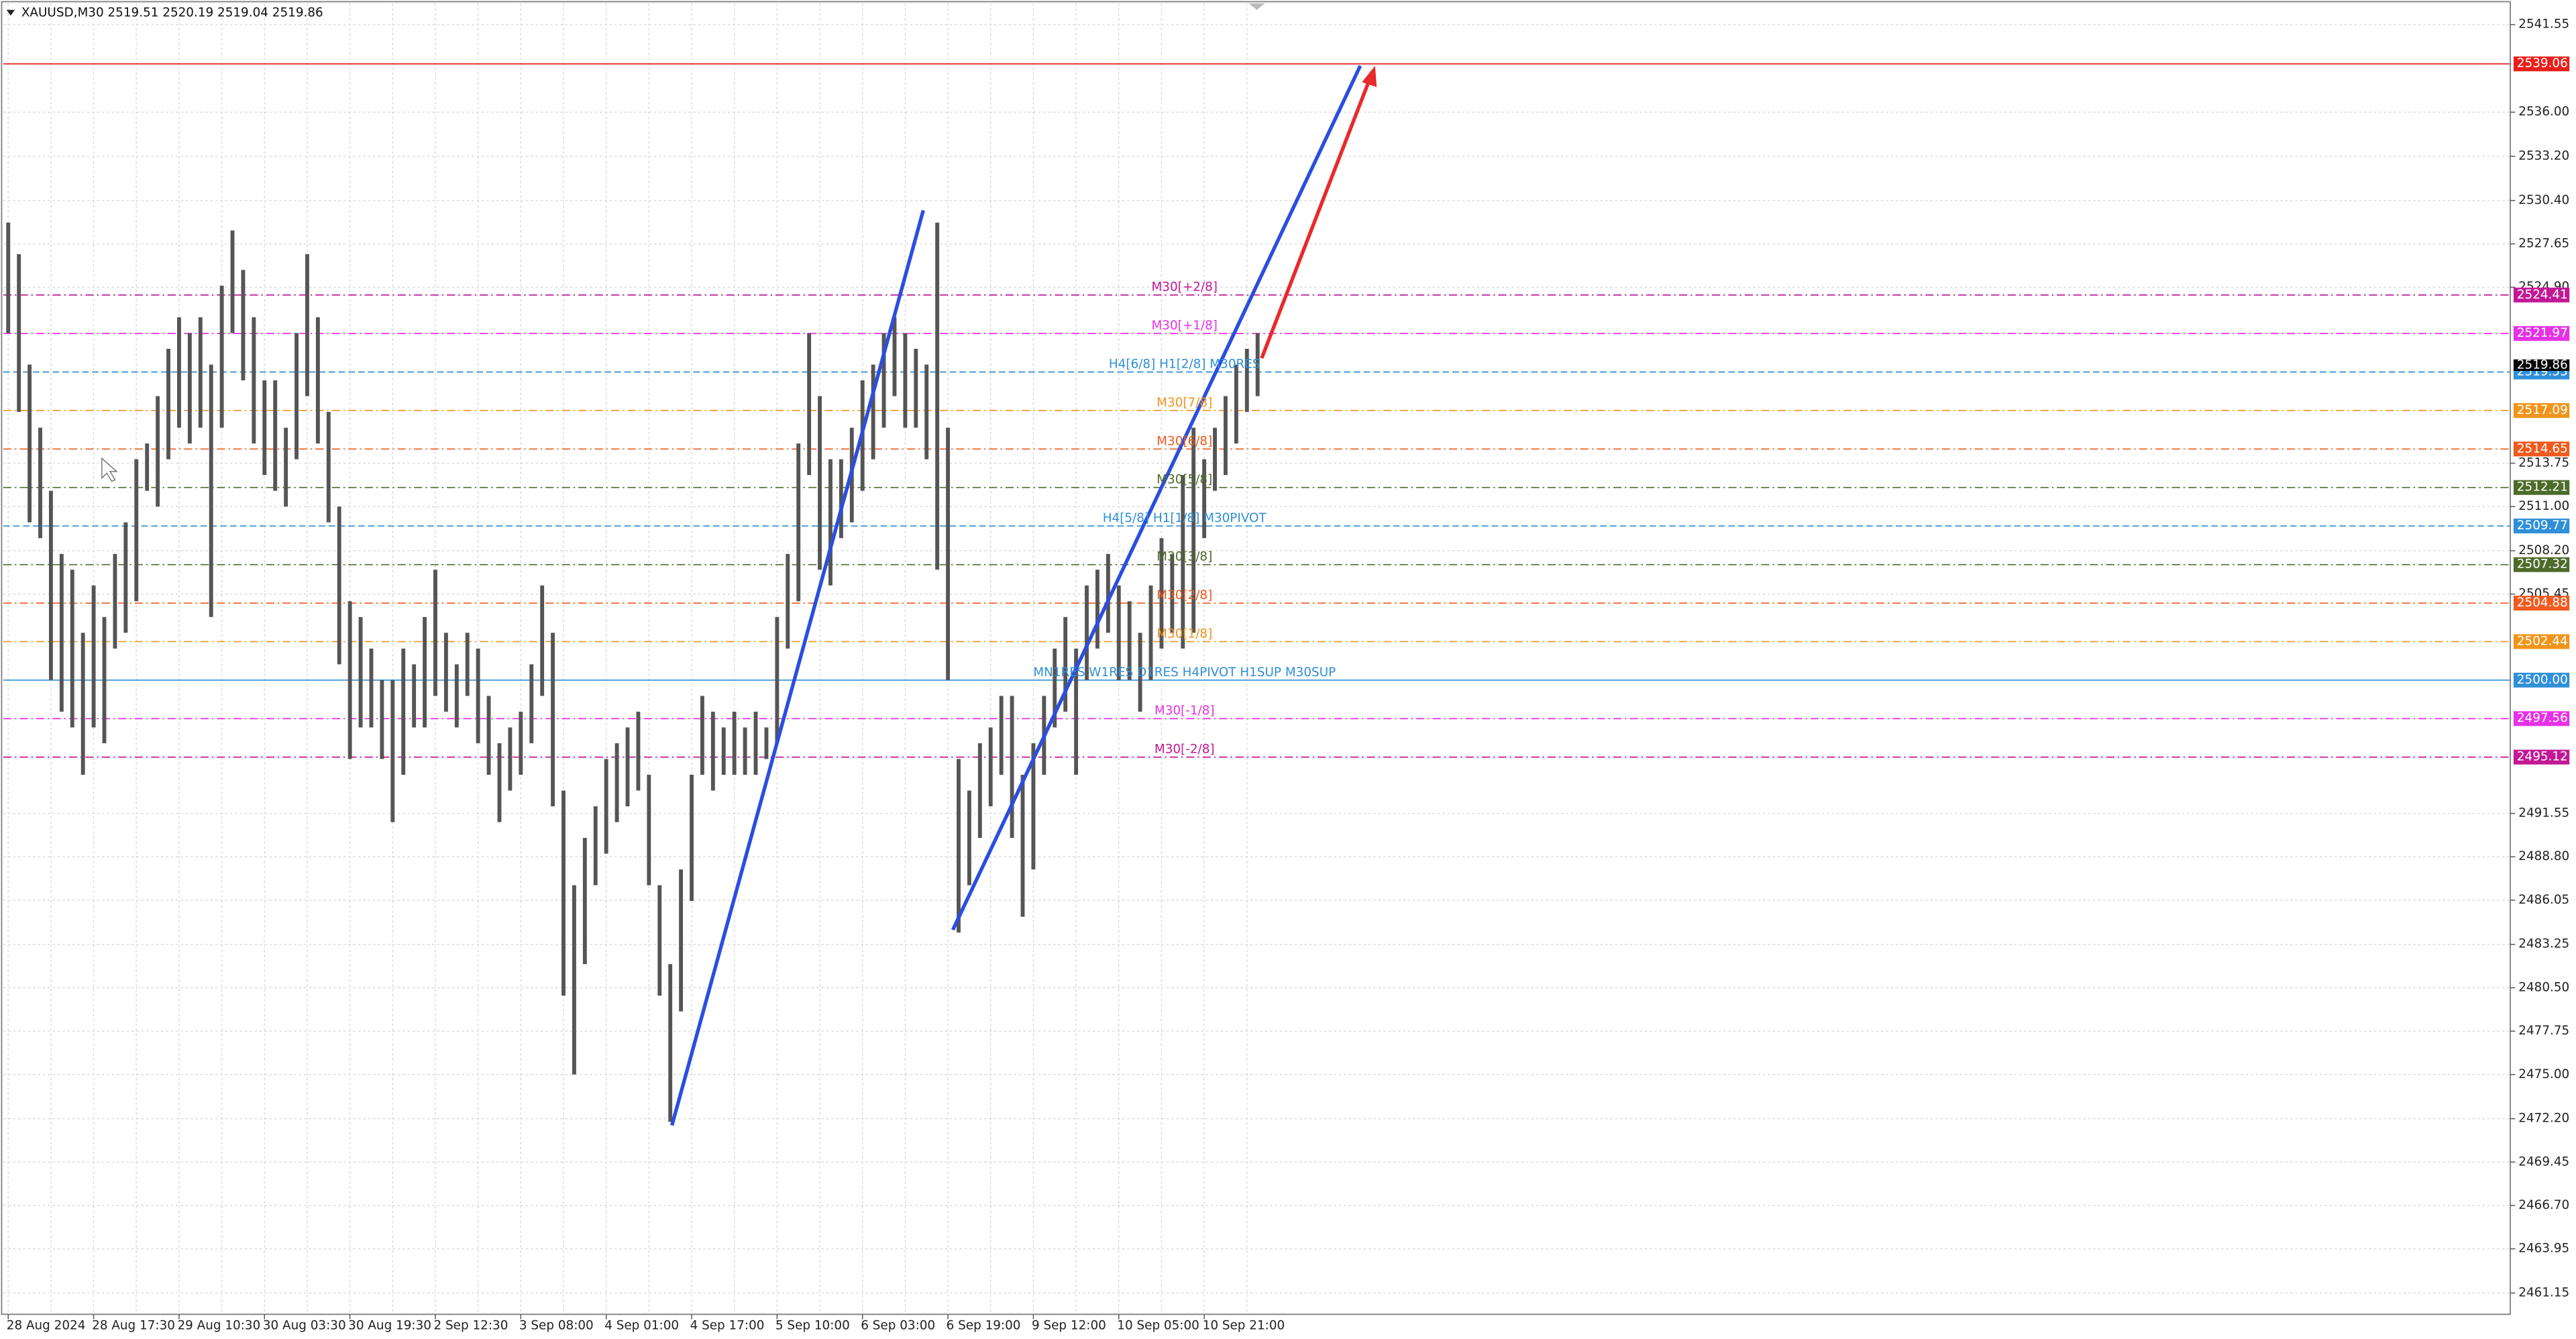  Describe the element at coordinates (2543, 1031) in the screenshot. I see `y-tick-label: 2477.75` at that location.